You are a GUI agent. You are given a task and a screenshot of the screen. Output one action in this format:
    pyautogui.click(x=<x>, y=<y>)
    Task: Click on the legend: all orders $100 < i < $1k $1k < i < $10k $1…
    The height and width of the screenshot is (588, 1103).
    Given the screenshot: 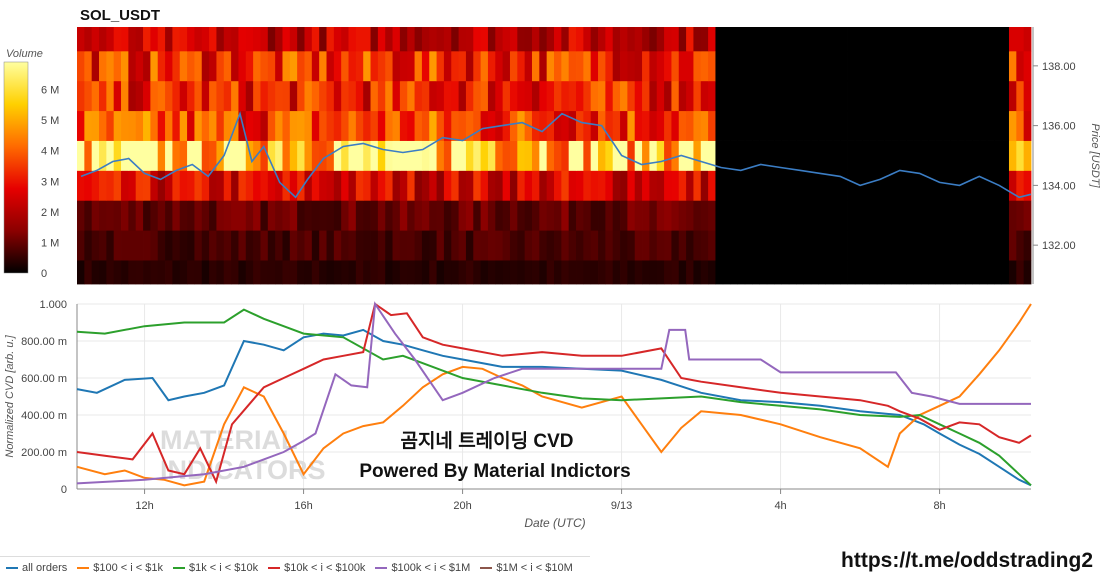 What is the action you would take?
    pyautogui.click(x=289, y=568)
    